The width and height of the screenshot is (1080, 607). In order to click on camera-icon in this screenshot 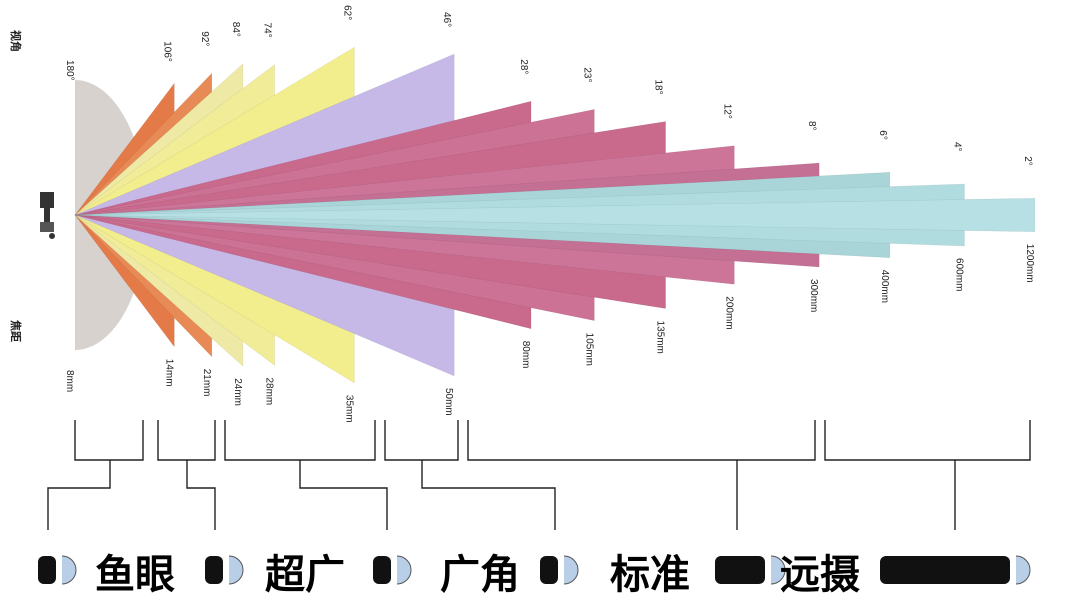, I will do `click(47, 215)`.